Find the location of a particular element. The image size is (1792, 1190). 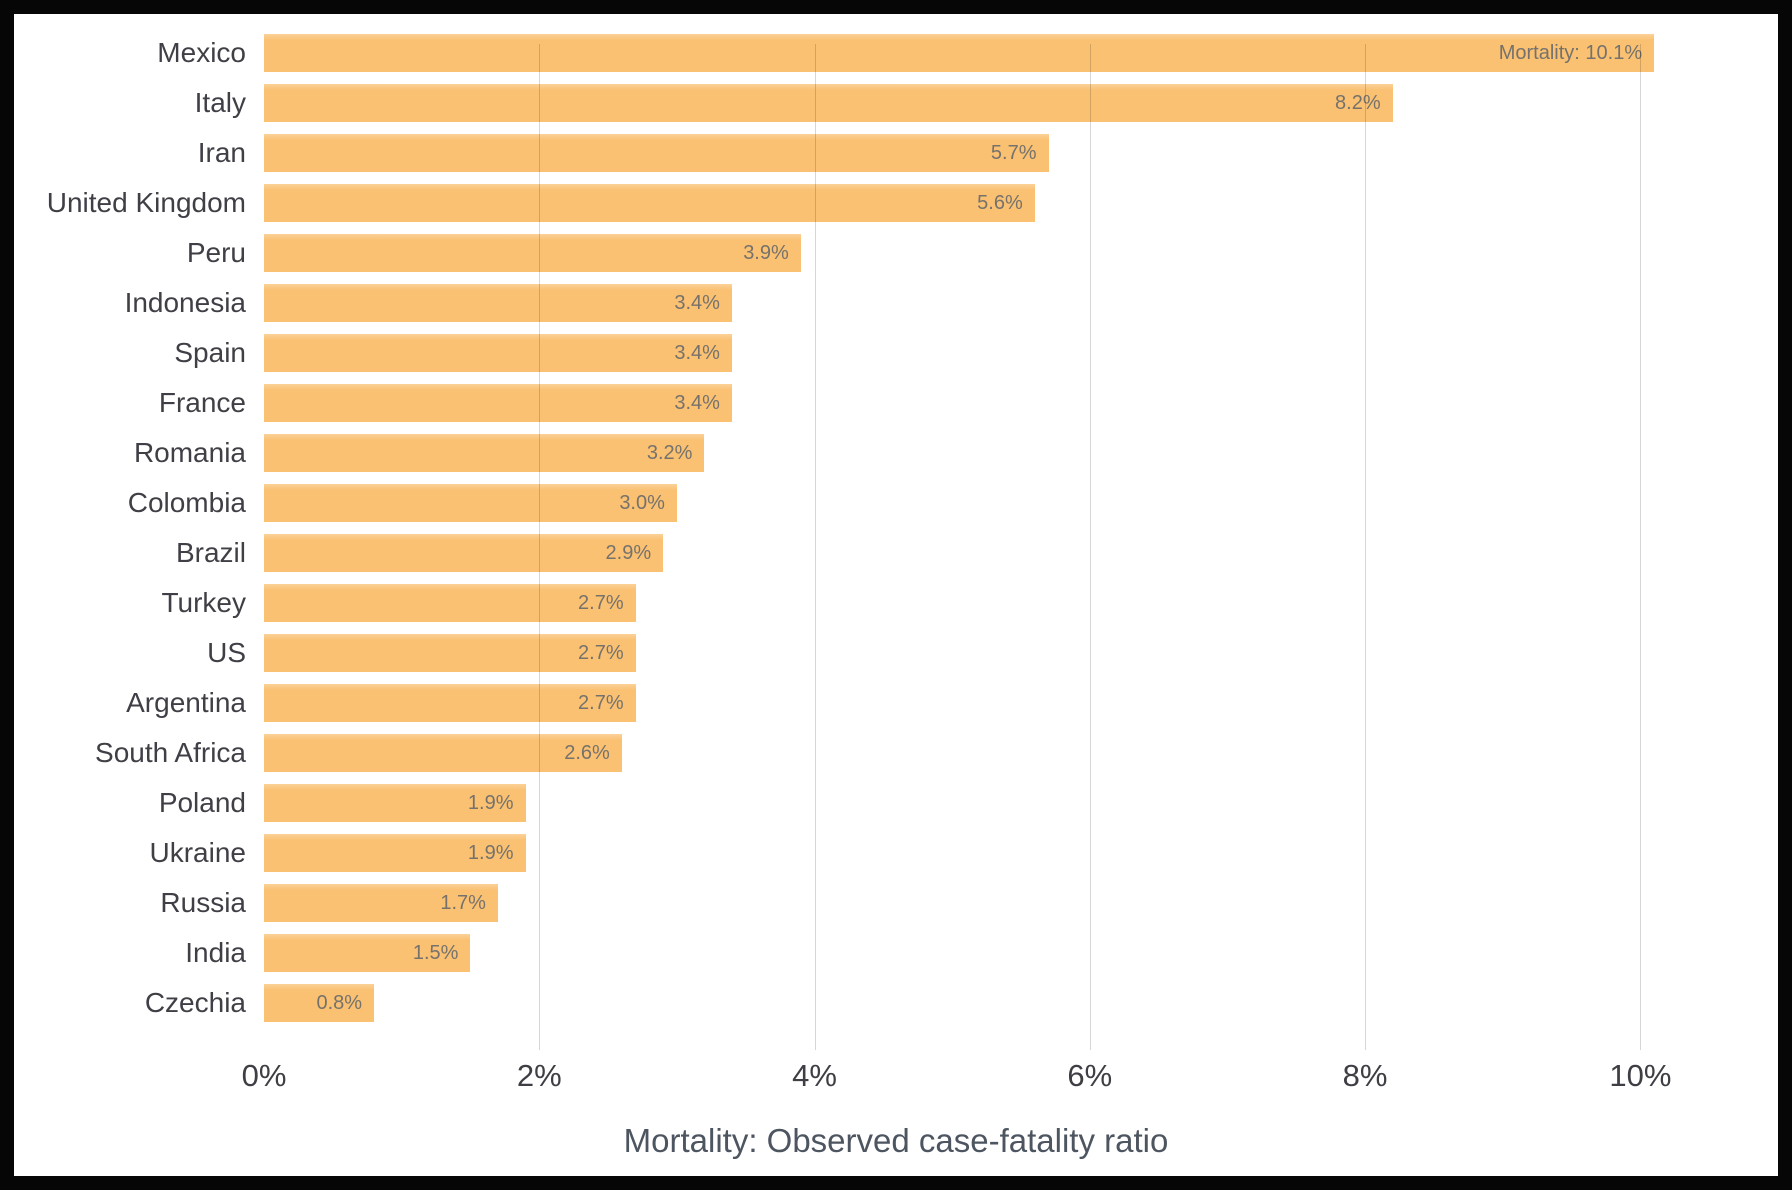

bar-value-label: 3.9% is located at coordinates (766, 253).